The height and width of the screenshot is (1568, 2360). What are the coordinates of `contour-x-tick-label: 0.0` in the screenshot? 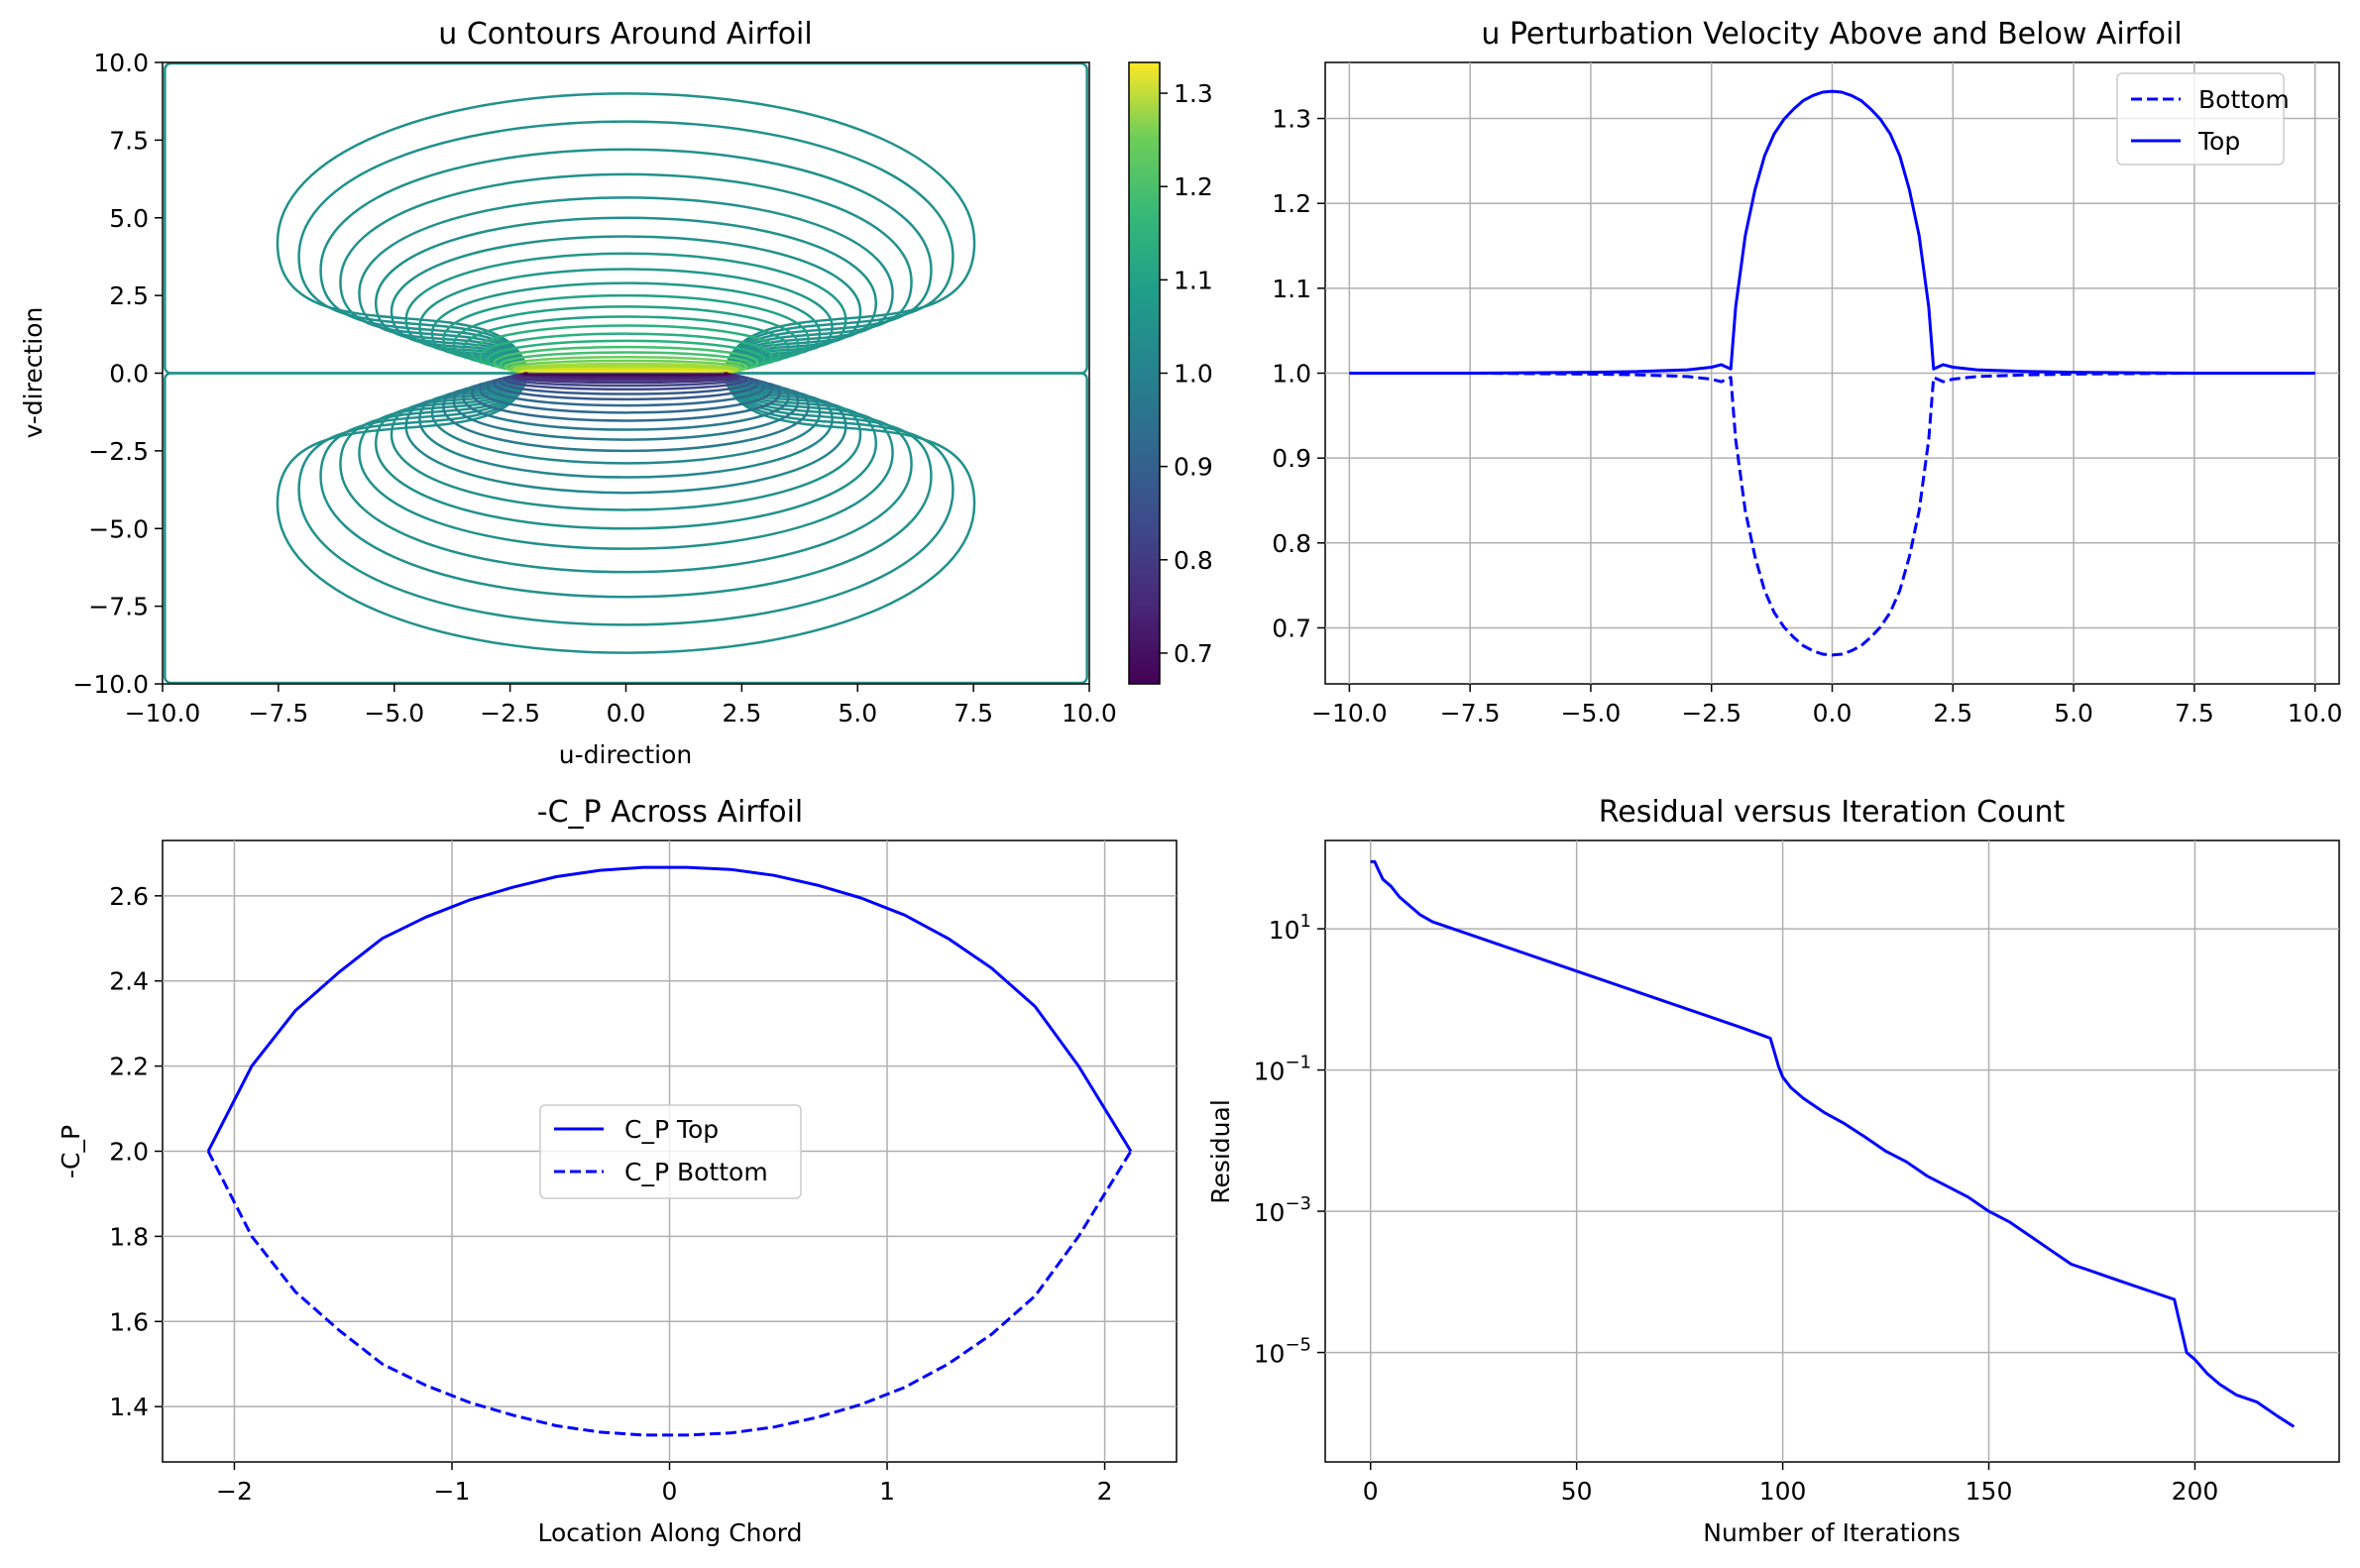 It's located at (626, 713).